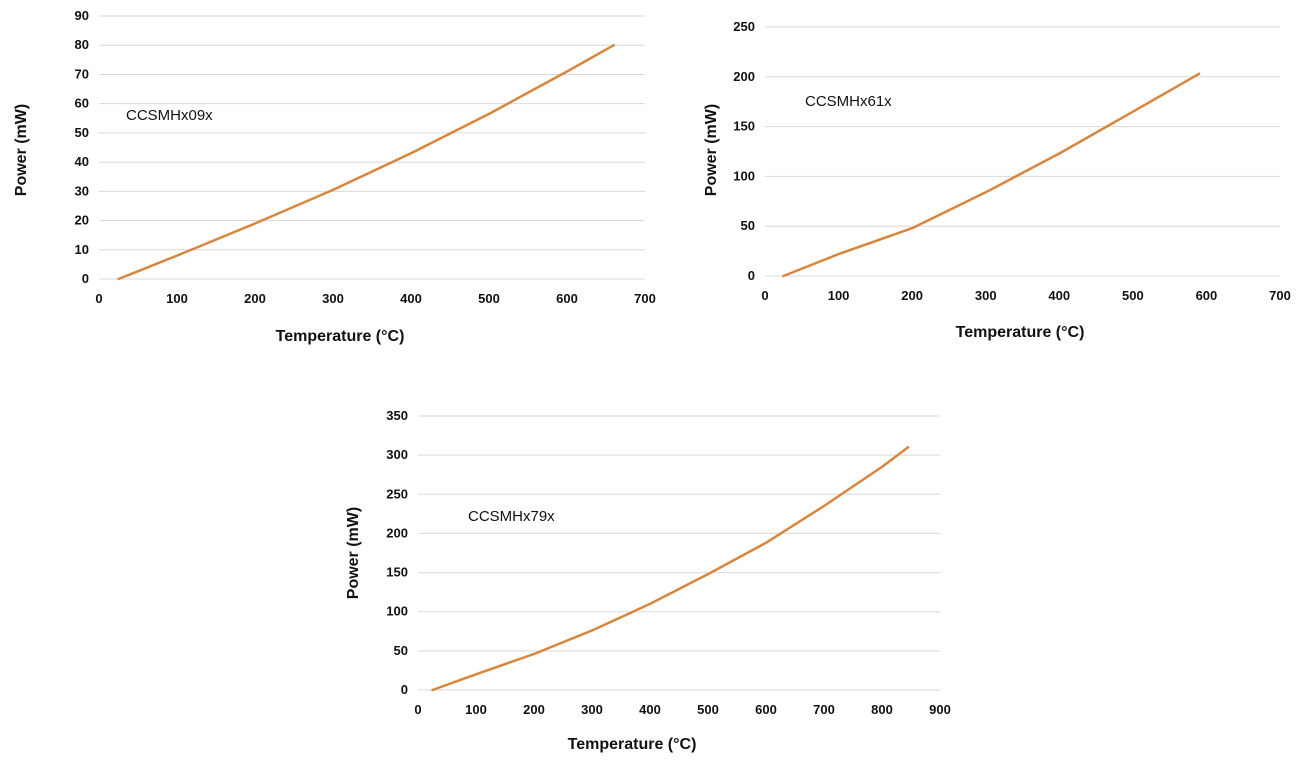 The image size is (1312, 766). What do you see at coordinates (82, 73) in the screenshot?
I see `y-tick-label: 70` at bounding box center [82, 73].